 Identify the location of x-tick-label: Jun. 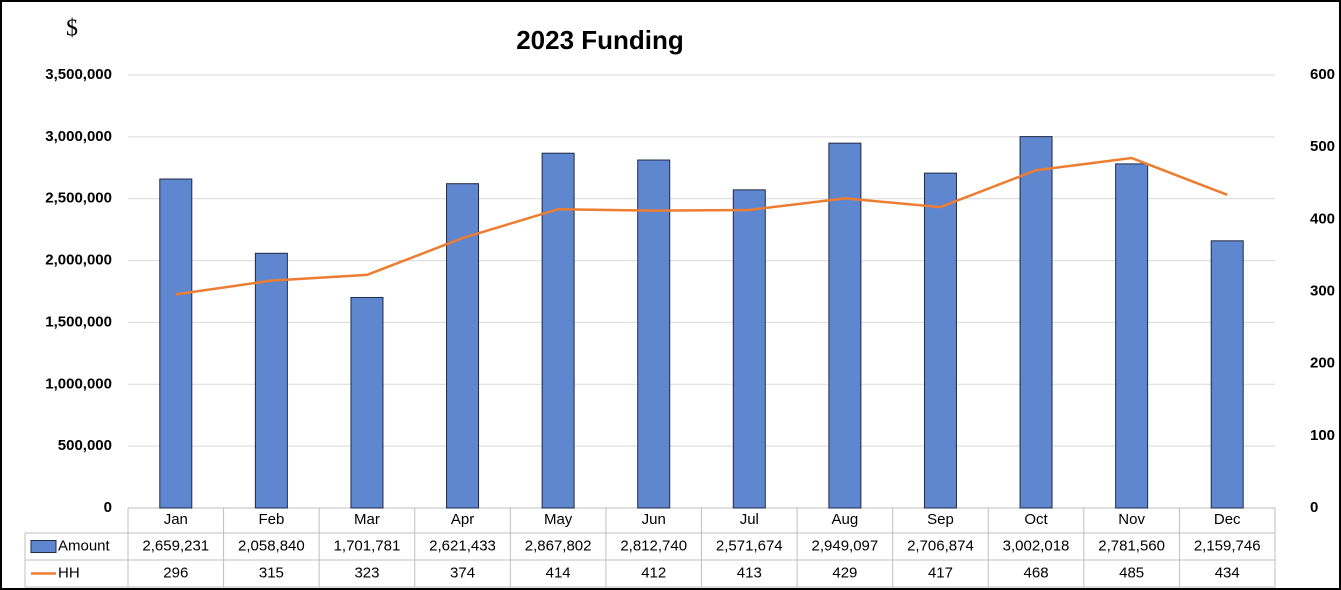
(654, 519).